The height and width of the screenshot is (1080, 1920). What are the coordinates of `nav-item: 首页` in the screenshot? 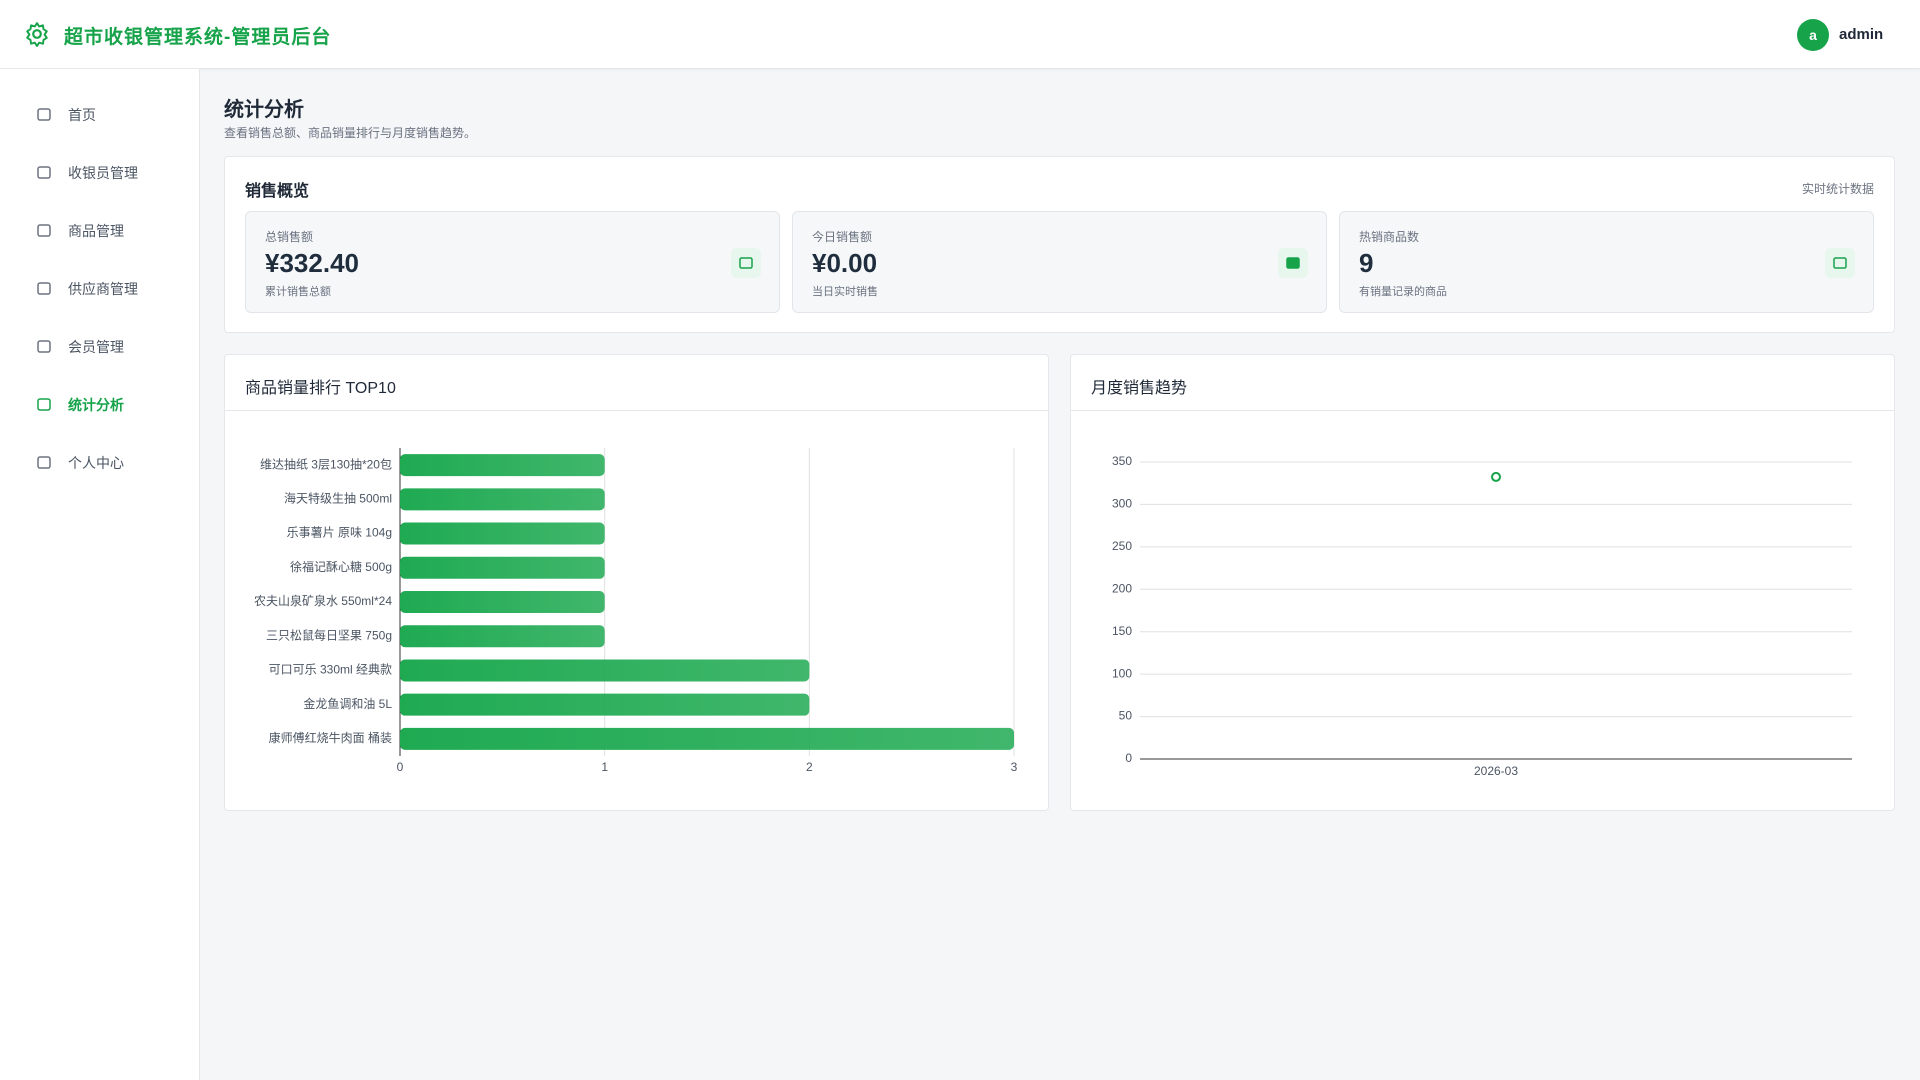 It's located at (100, 115).